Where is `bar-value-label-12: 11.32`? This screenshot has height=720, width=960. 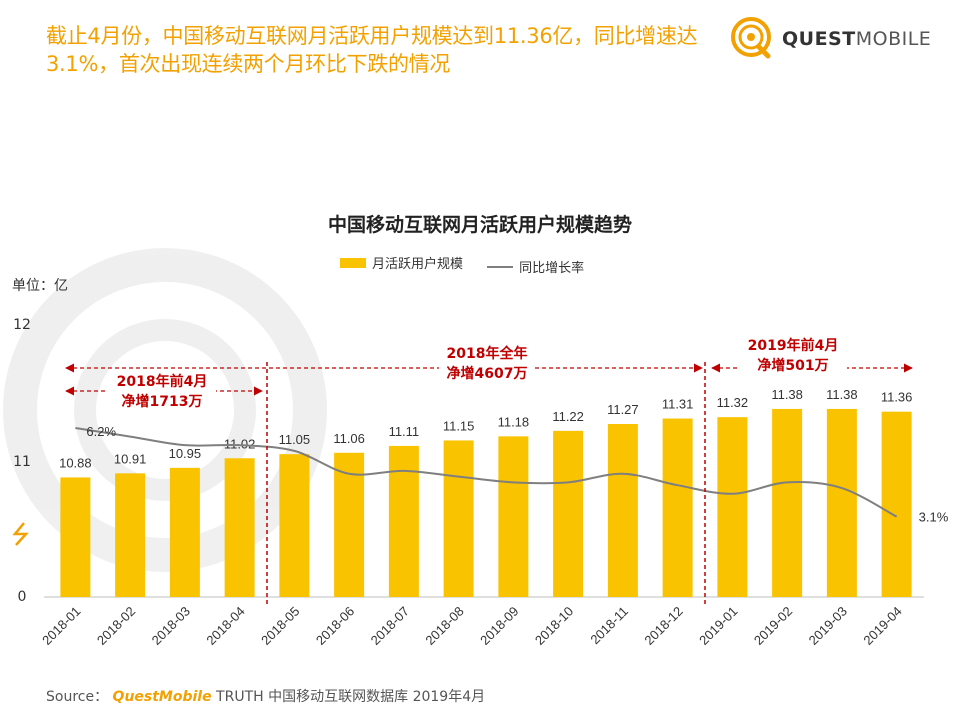
bar-value-label-12: 11.32 is located at coordinates (733, 402).